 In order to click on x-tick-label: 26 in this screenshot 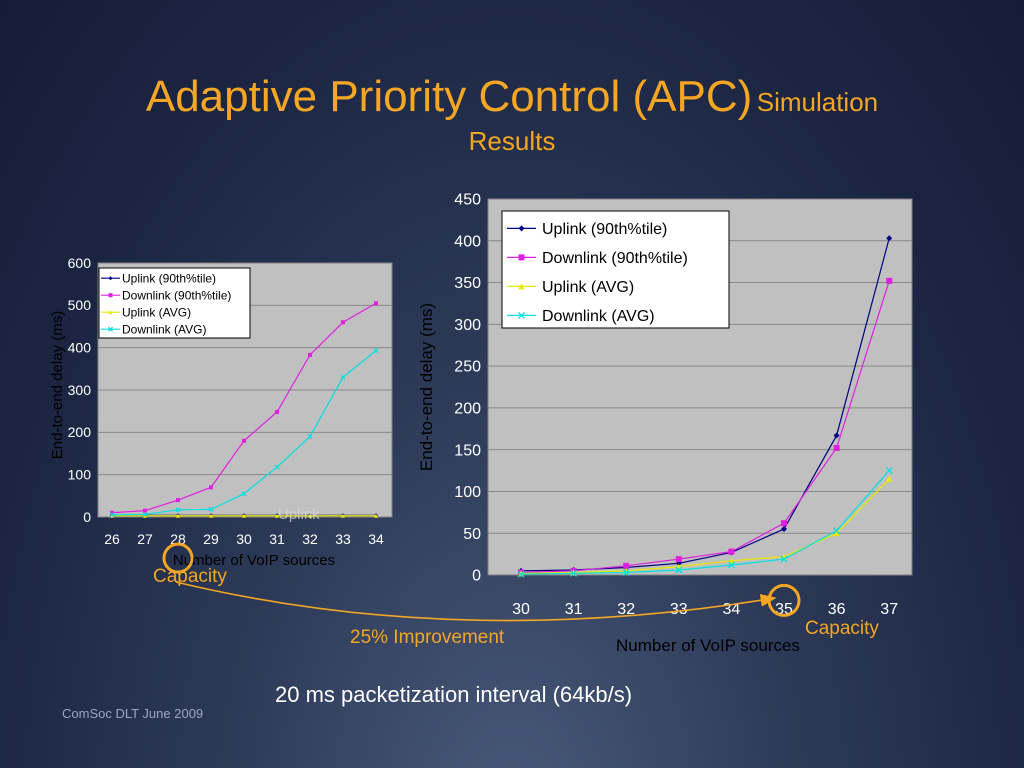, I will do `click(112, 539)`.